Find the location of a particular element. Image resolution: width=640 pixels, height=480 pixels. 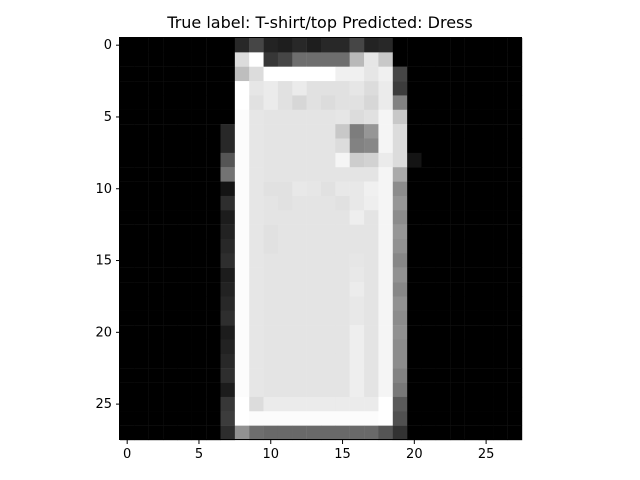

x-tick-label: 10 is located at coordinates (270, 454).